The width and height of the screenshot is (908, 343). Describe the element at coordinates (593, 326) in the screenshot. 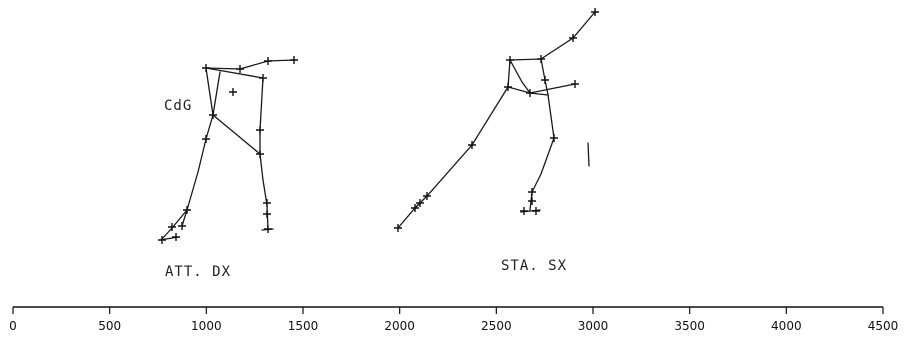

I see `axis-tick-label: 3000` at that location.